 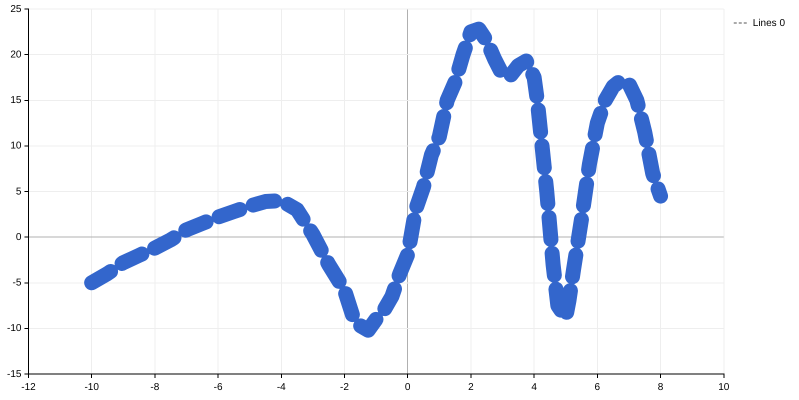 What do you see at coordinates (471, 387) in the screenshot?
I see `x-tick-label: 2` at bounding box center [471, 387].